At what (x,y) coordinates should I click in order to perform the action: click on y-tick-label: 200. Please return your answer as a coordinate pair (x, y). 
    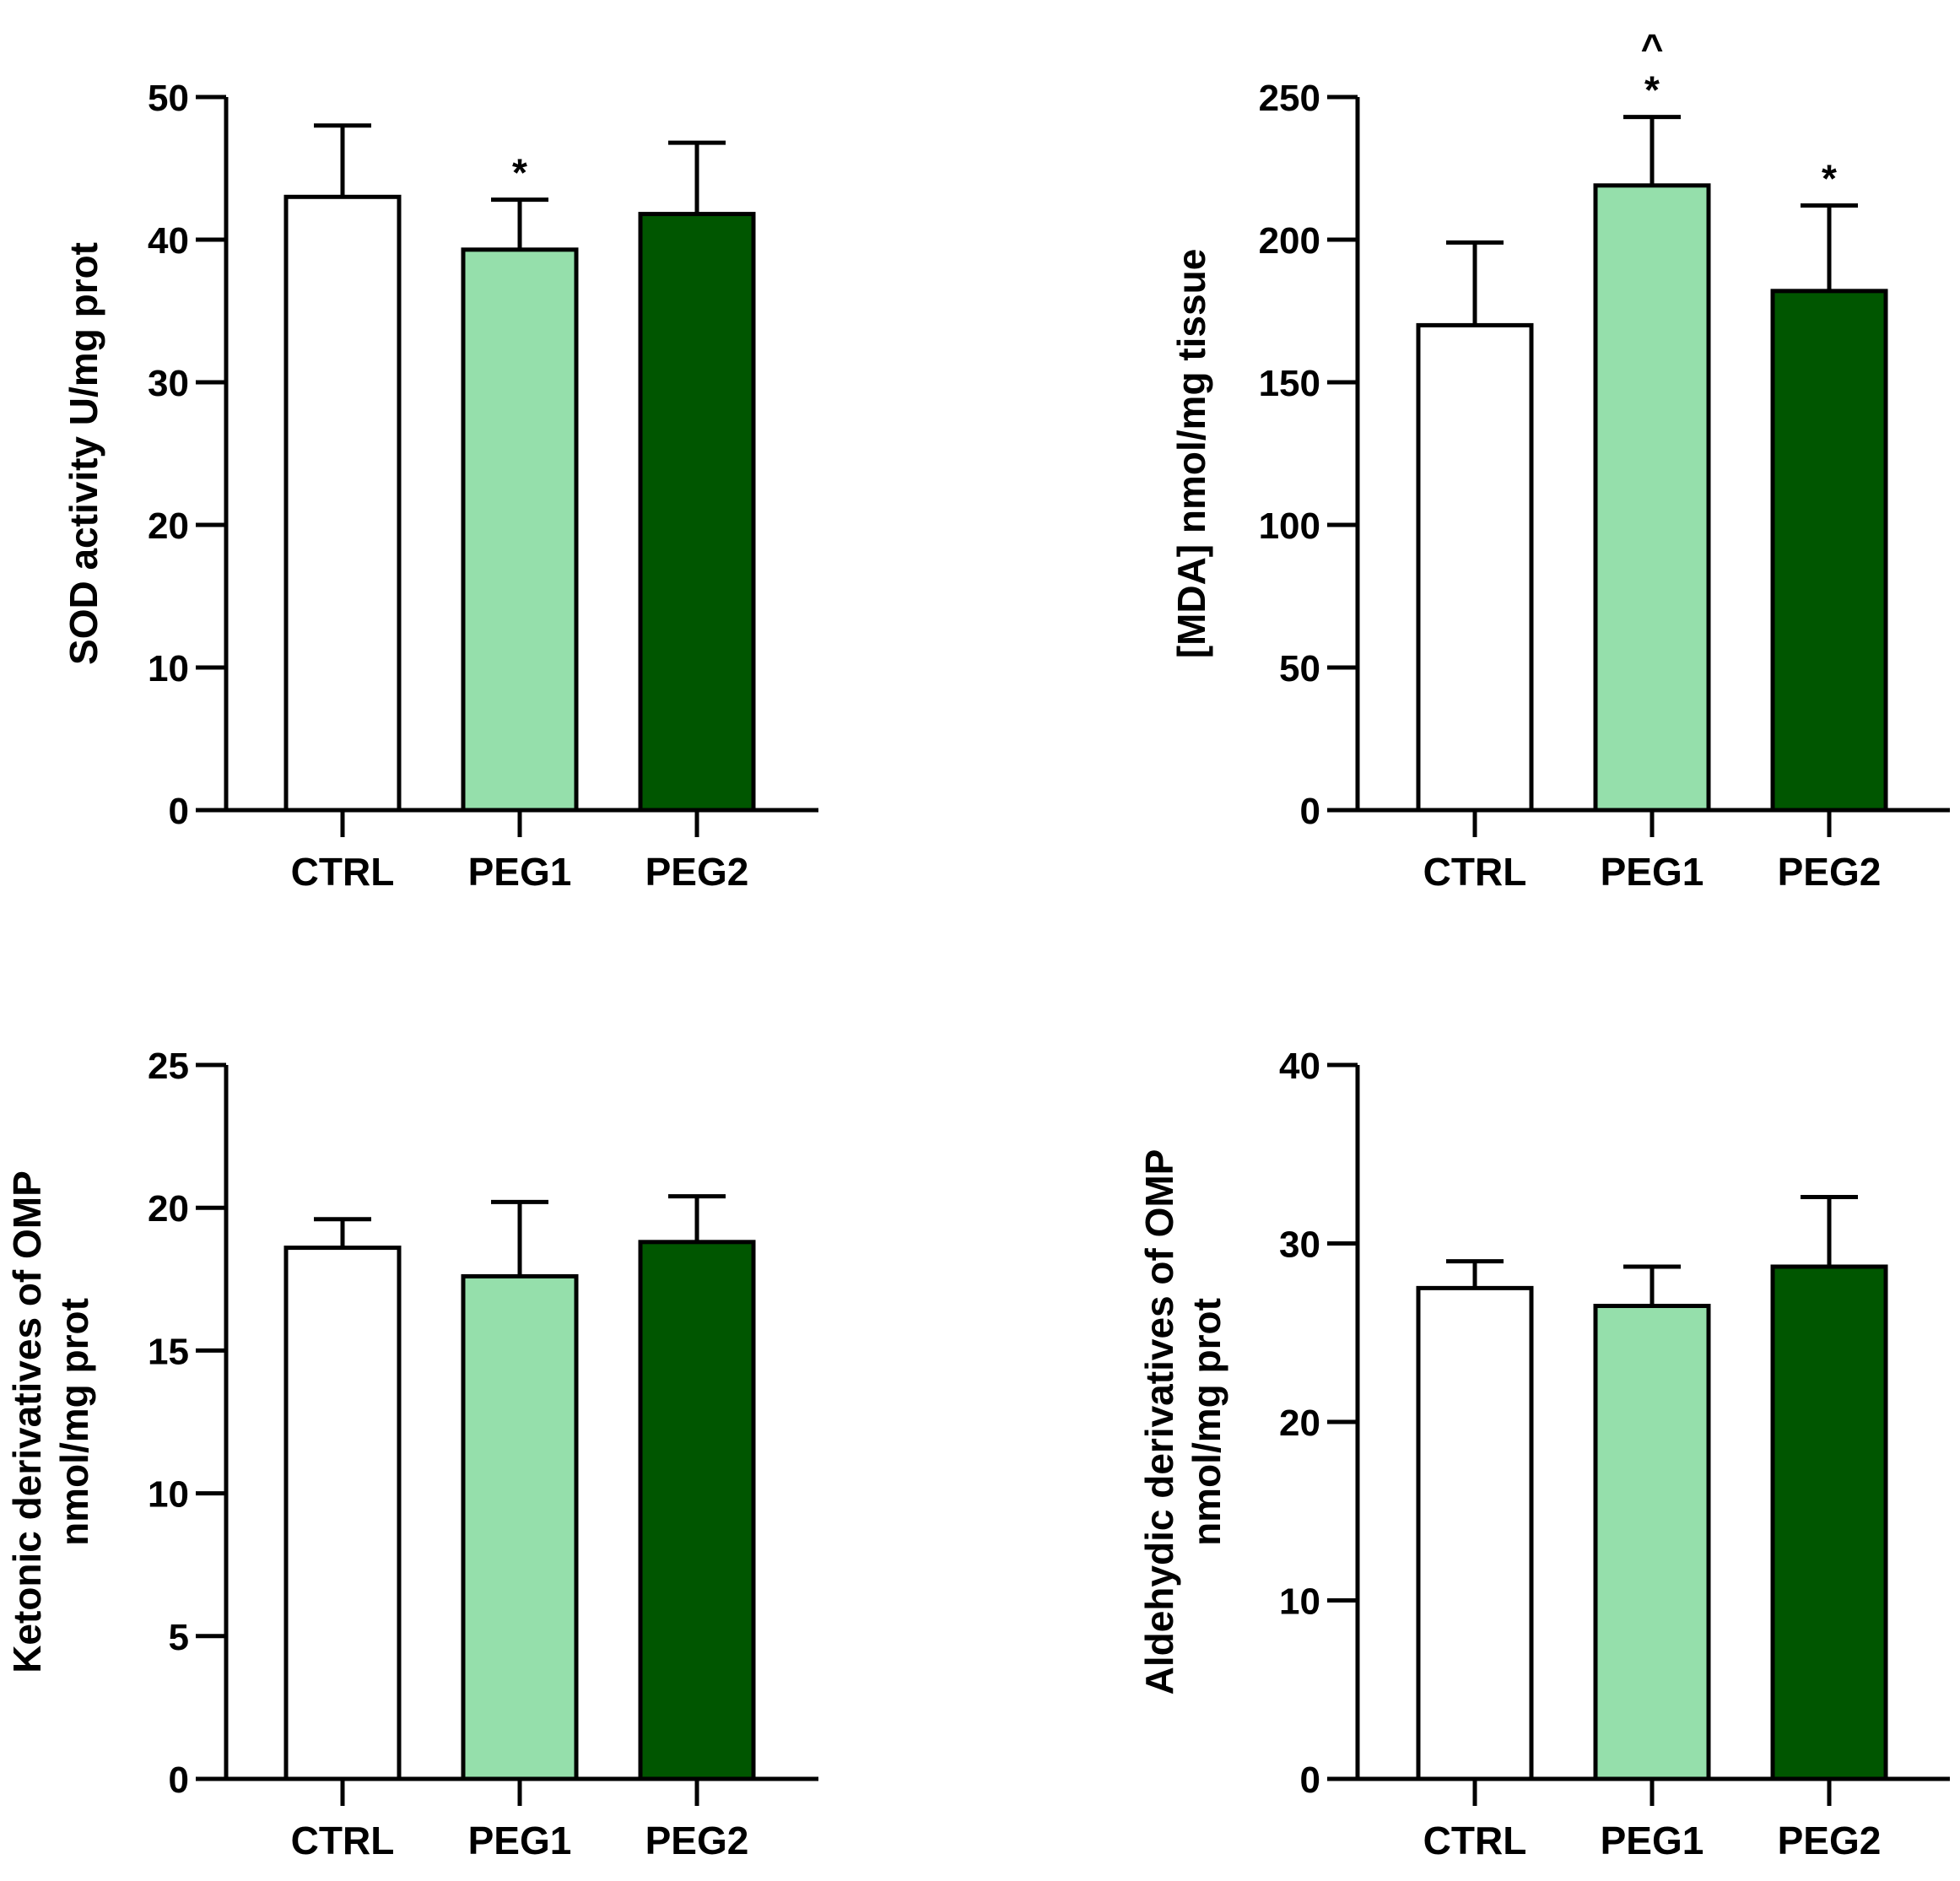
    Looking at the image, I should click on (1289, 241).